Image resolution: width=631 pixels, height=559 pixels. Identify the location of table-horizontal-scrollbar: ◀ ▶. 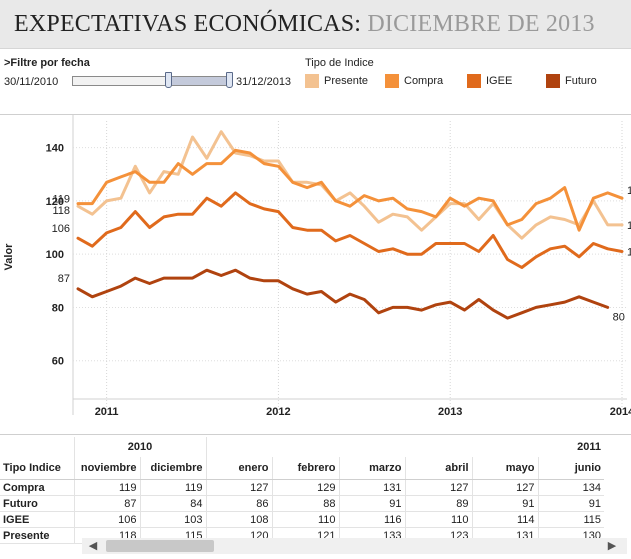
(354, 546).